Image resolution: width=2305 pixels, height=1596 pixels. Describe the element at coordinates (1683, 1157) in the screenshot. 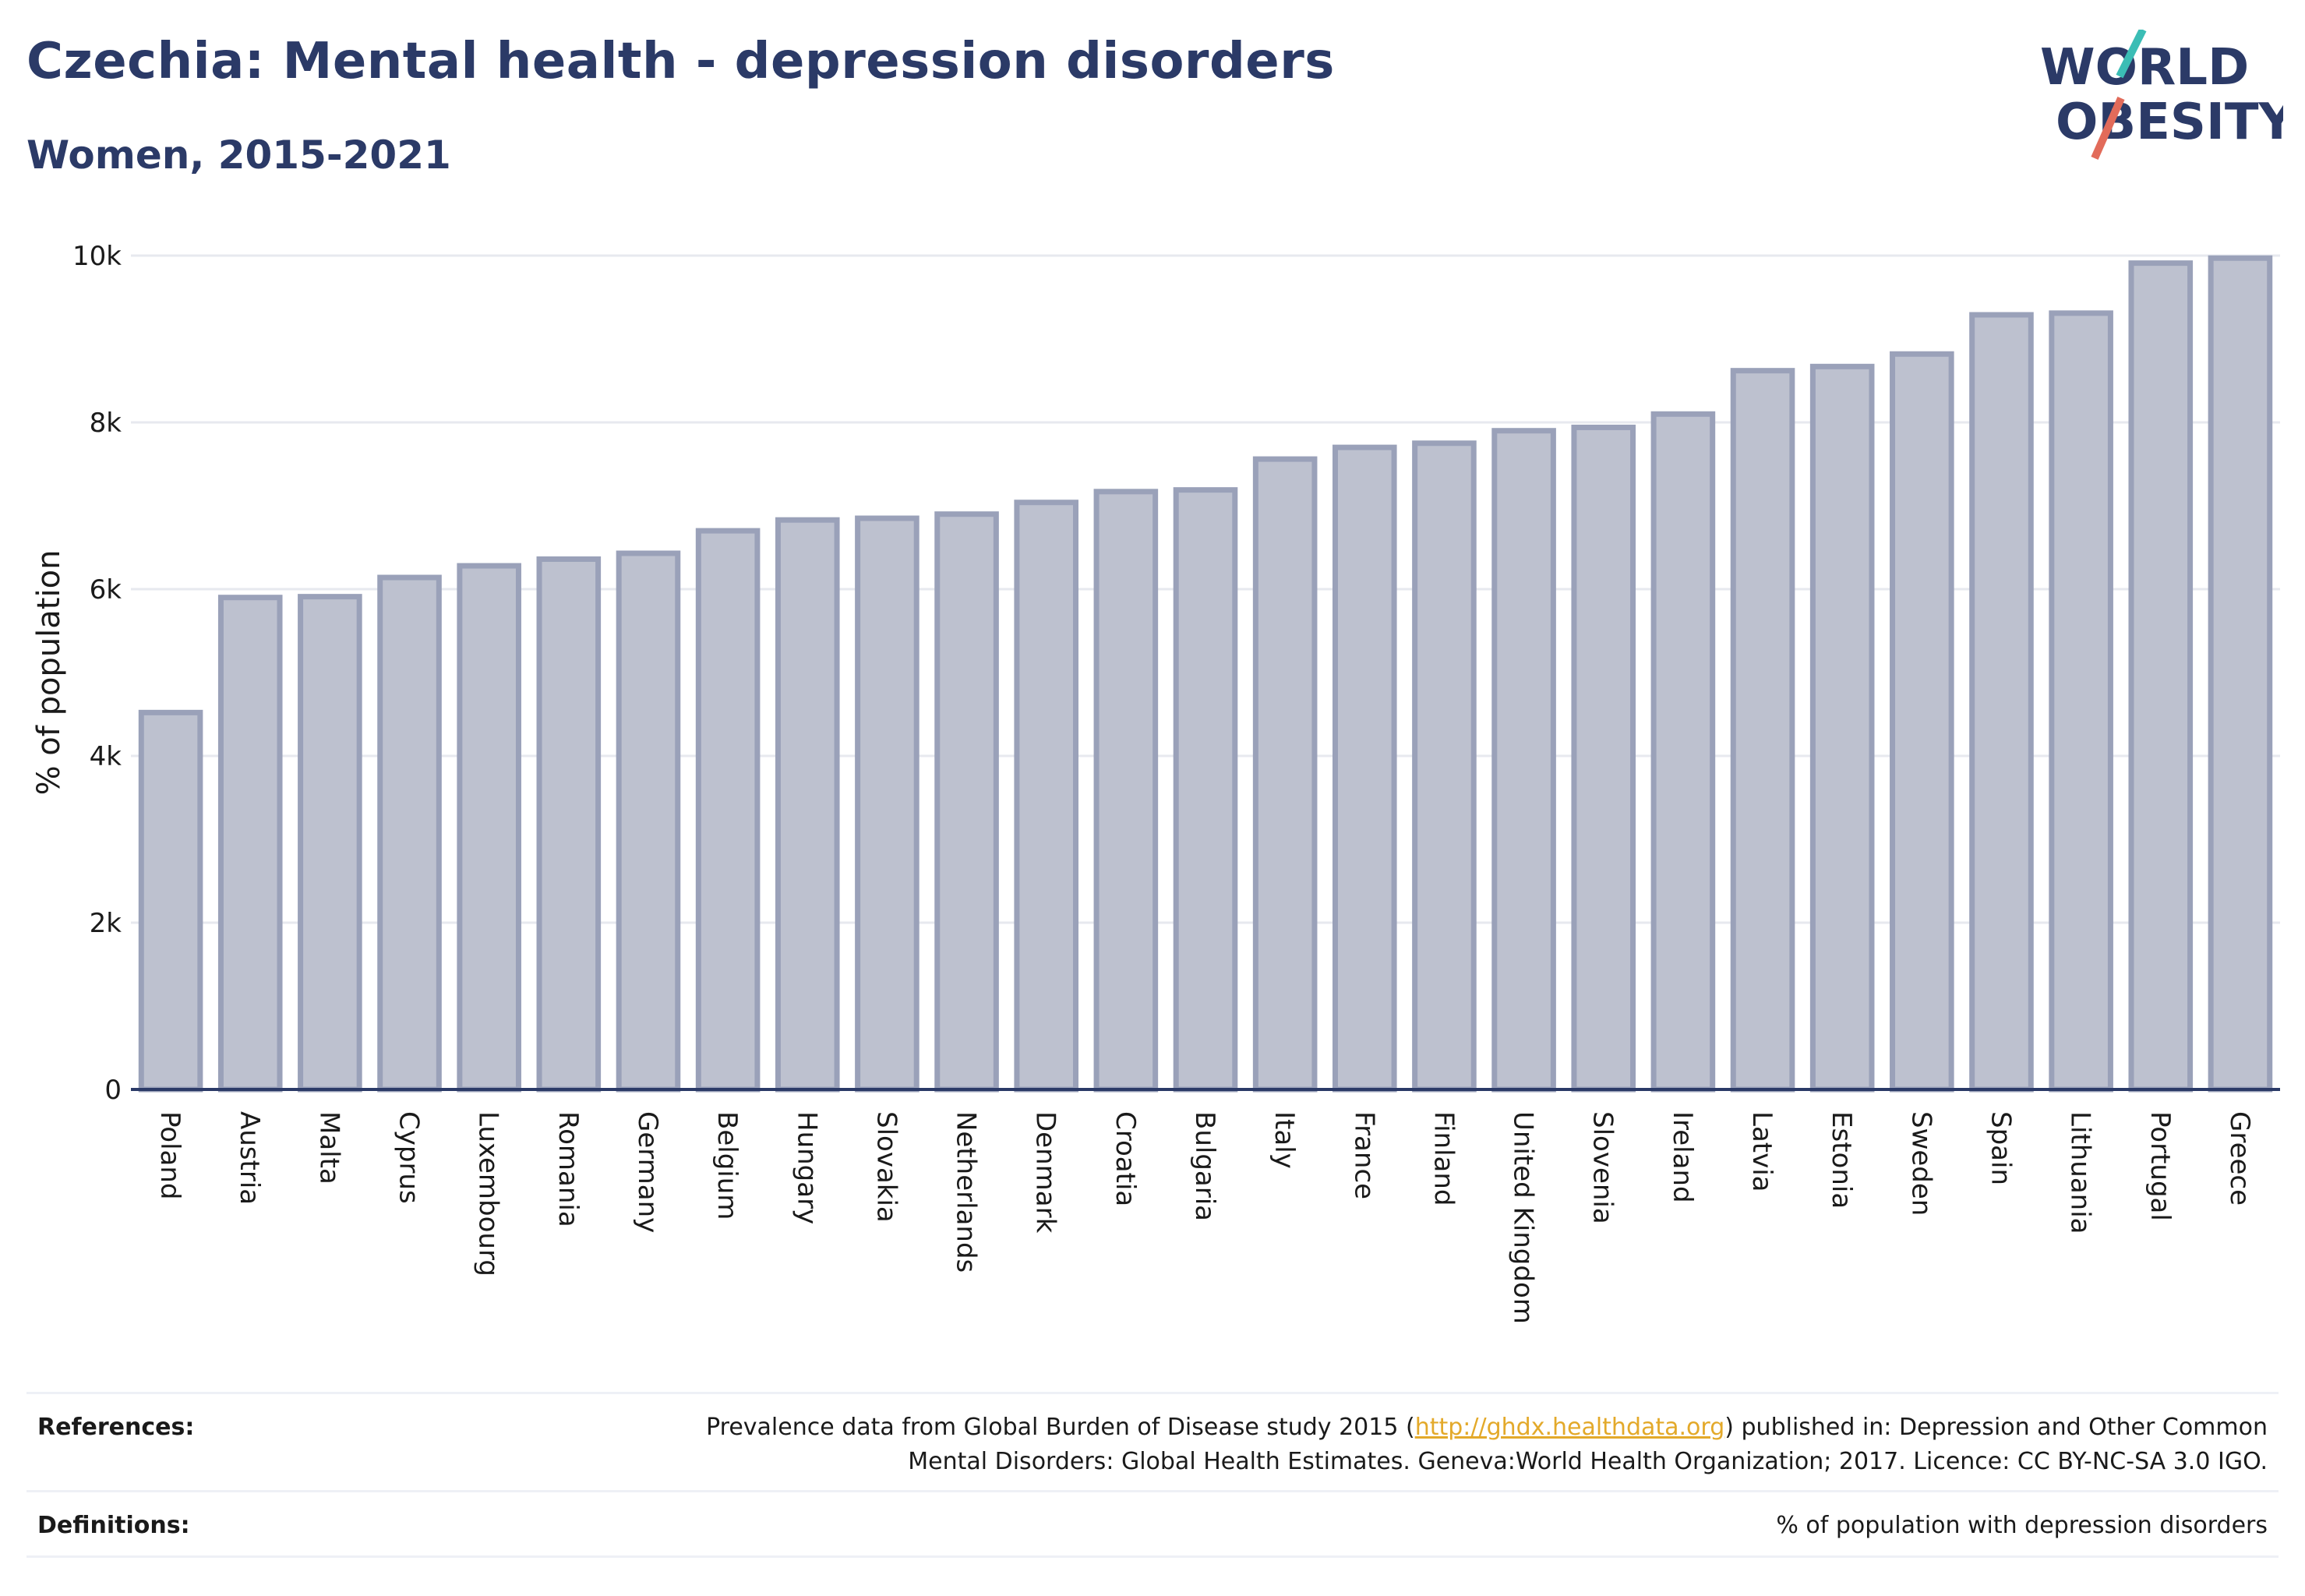

I see `x-category-label: Ireland` at that location.